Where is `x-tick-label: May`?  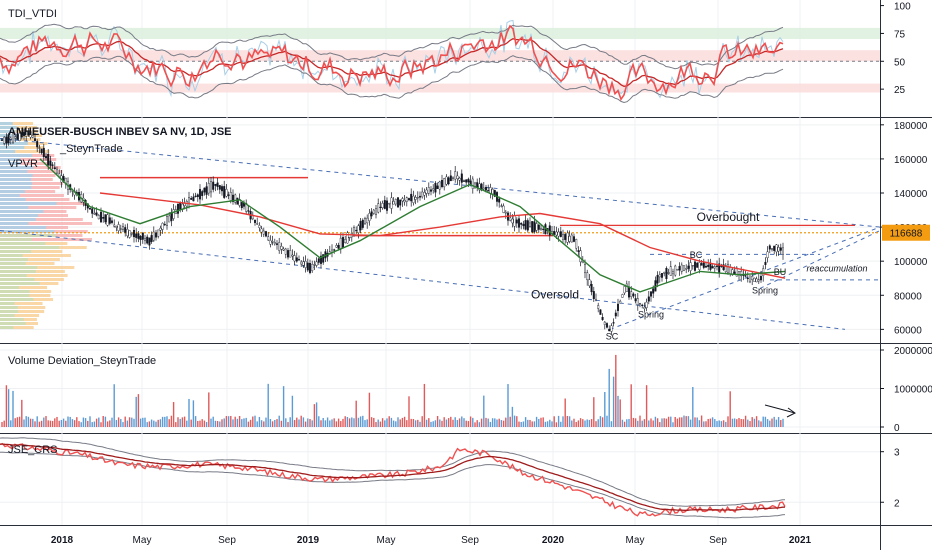 x-tick-label: May is located at coordinates (386, 540).